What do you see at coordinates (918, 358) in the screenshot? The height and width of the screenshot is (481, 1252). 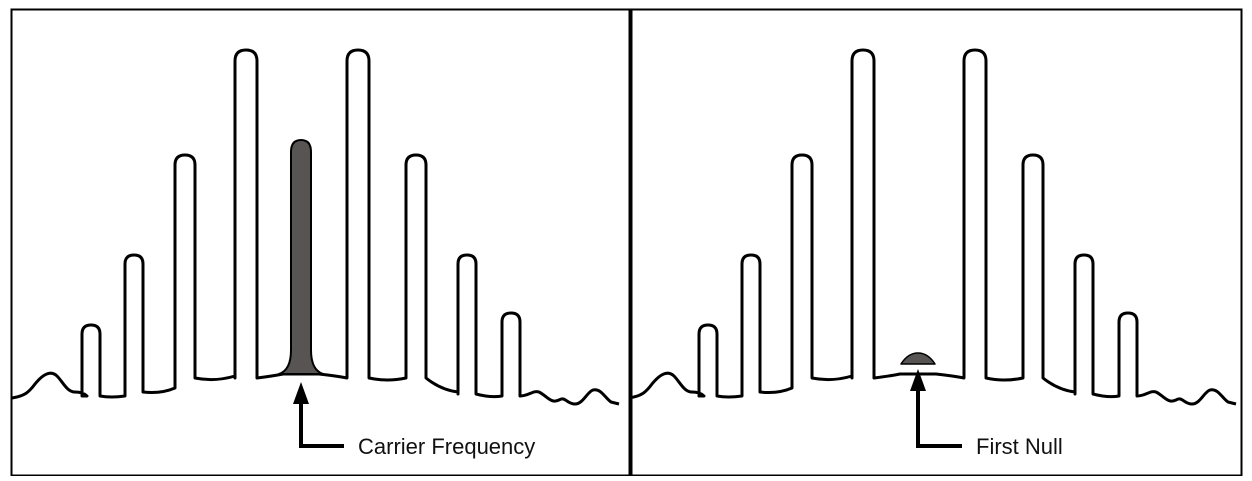 I see `null-highlight` at bounding box center [918, 358].